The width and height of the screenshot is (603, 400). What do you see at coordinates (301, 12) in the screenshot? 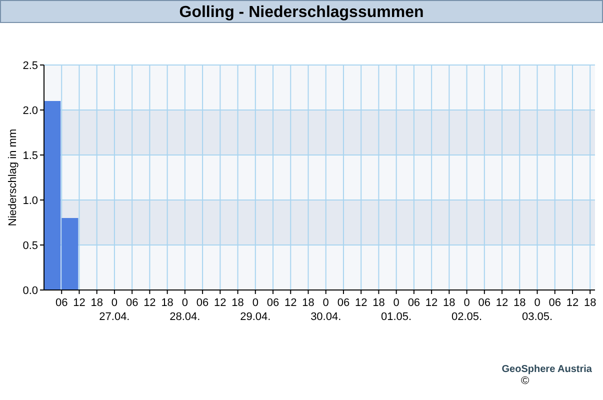
I see `chart-title: Golling - Niederschlagssummen` at bounding box center [301, 12].